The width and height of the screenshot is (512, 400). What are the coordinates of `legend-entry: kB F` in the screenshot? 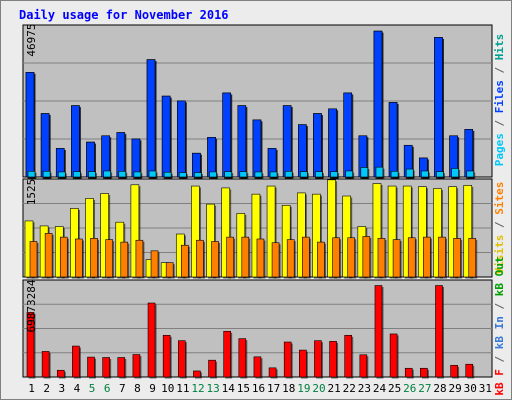 It's located at (499, 382).